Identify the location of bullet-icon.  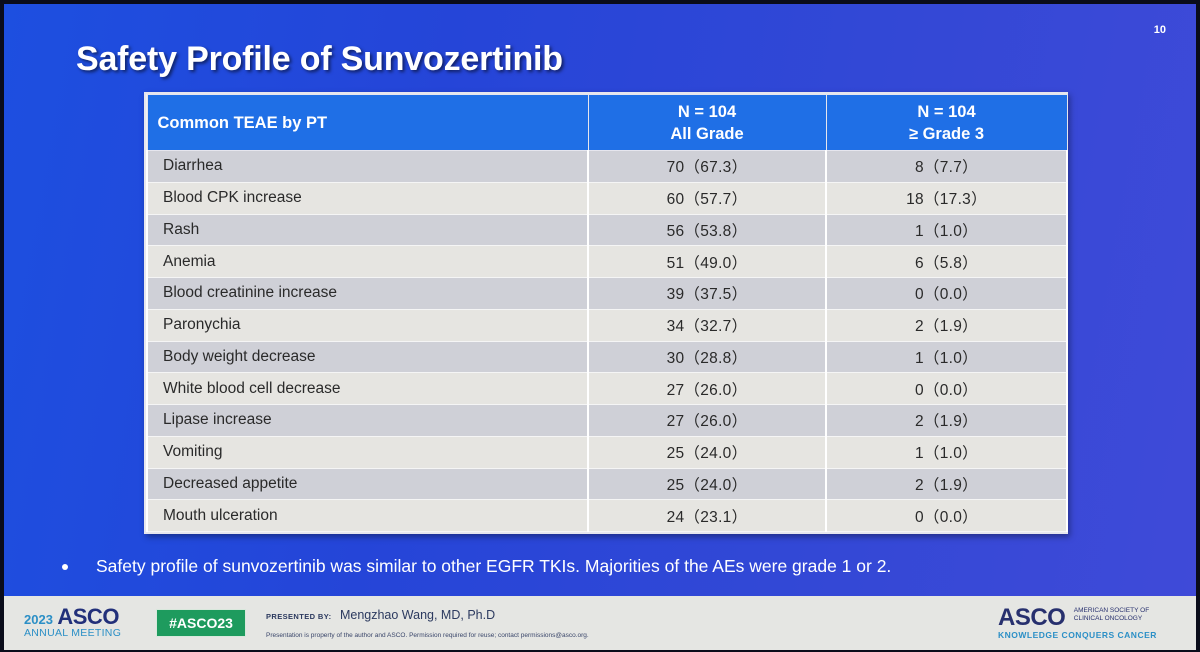
(65, 566).